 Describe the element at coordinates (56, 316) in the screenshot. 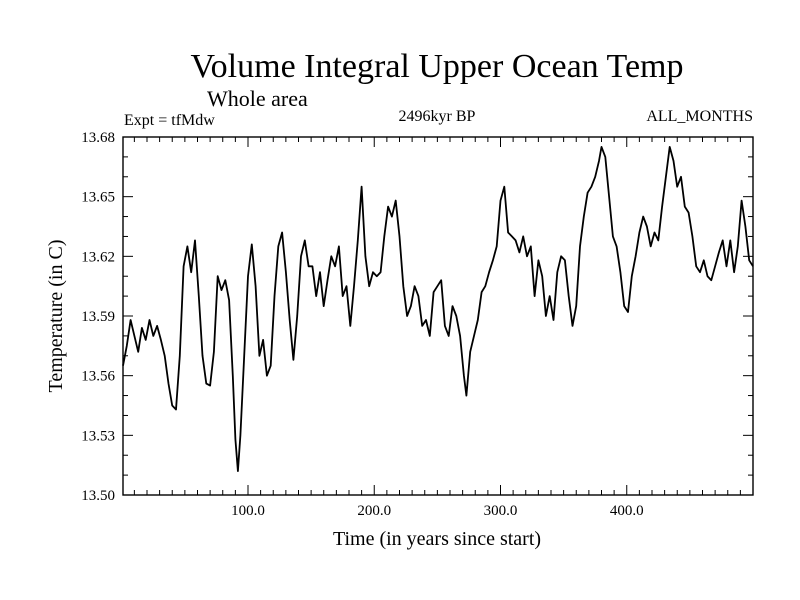

I see `y-axis-label: Temperature (in C)` at that location.